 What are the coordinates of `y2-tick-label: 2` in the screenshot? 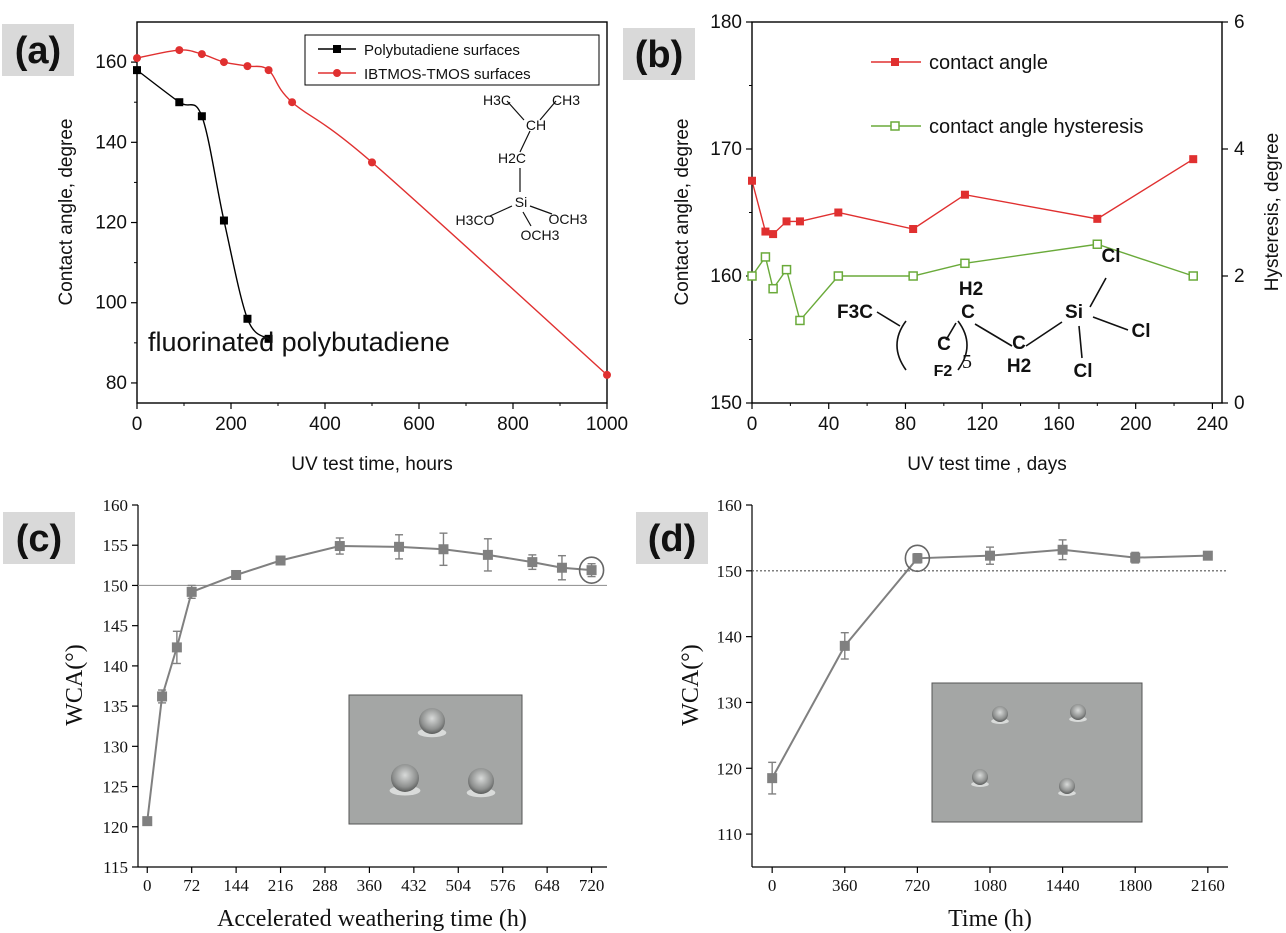 It's located at (1239, 276).